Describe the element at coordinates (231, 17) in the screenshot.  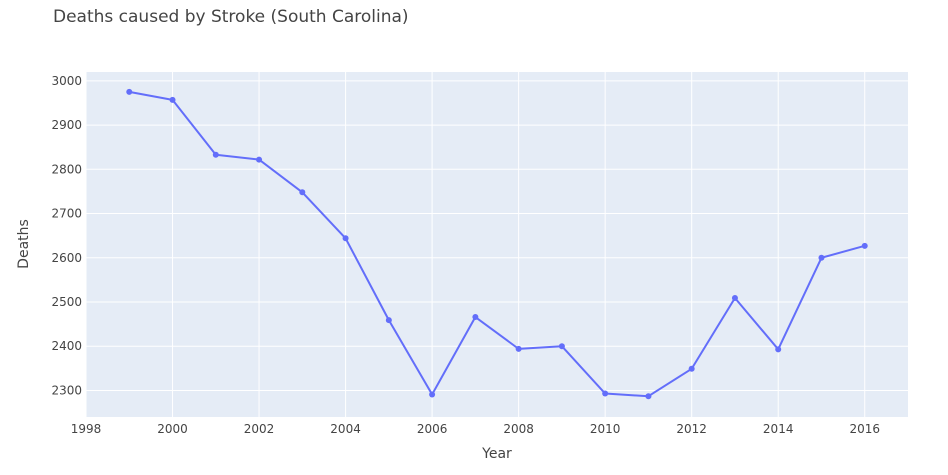
I see `chart-title: Deaths caused by Stroke (South Carolina)` at that location.